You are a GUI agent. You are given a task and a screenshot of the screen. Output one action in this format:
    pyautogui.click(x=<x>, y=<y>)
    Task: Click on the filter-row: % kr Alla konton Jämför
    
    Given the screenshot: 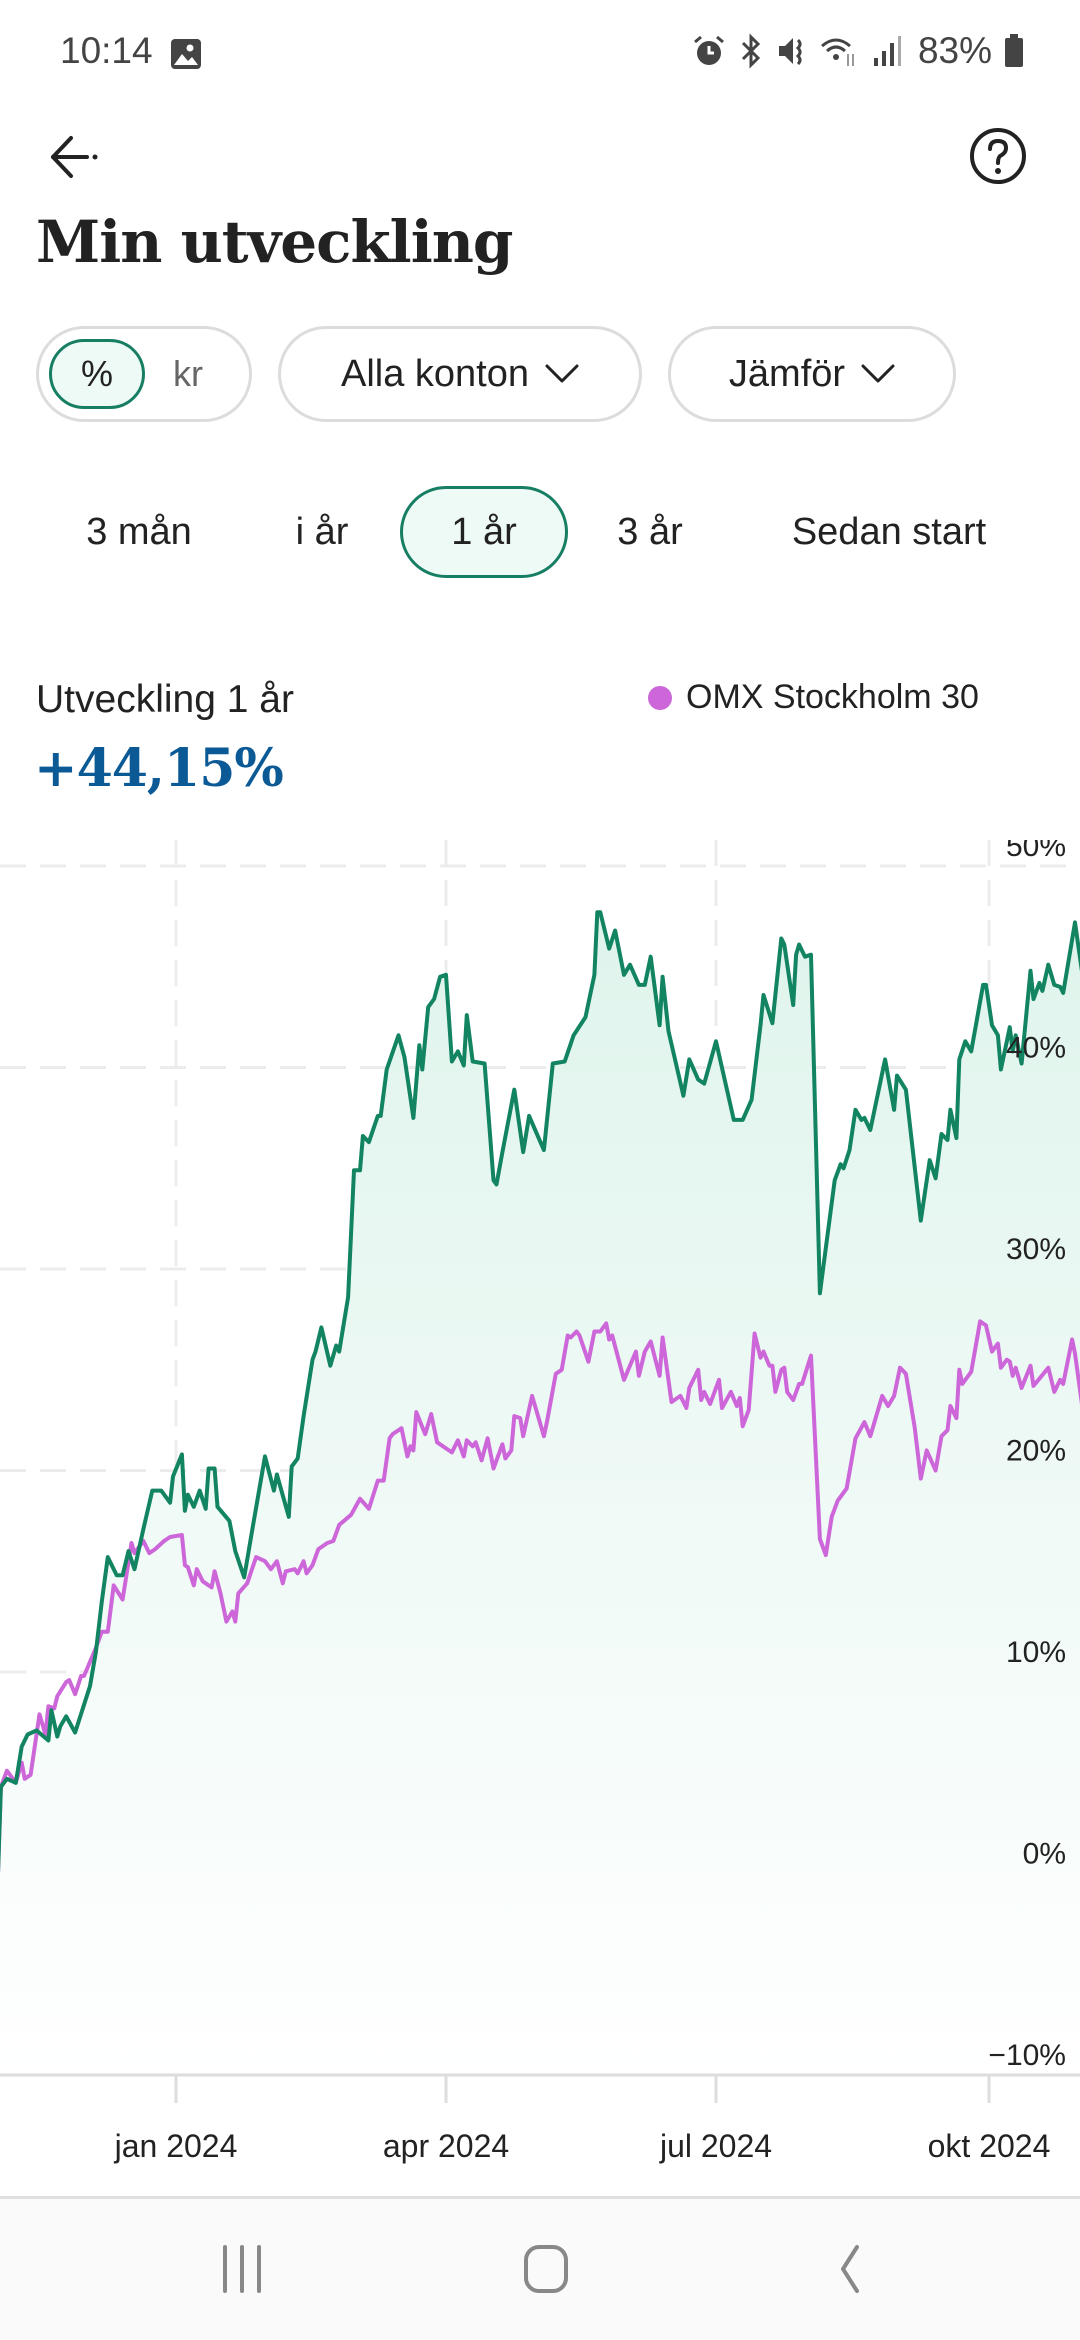 What is the action you would take?
    pyautogui.click(x=496, y=374)
    